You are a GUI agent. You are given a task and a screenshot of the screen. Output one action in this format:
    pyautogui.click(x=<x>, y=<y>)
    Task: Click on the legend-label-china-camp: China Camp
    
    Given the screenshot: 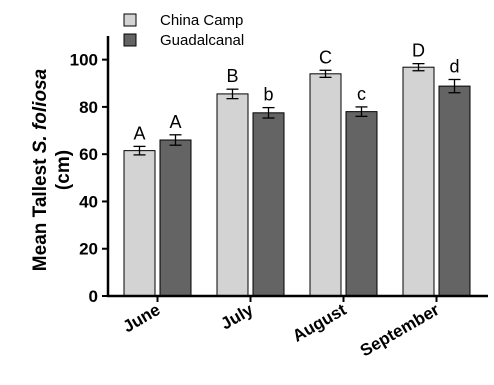 What is the action you would take?
    pyautogui.click(x=201, y=20)
    